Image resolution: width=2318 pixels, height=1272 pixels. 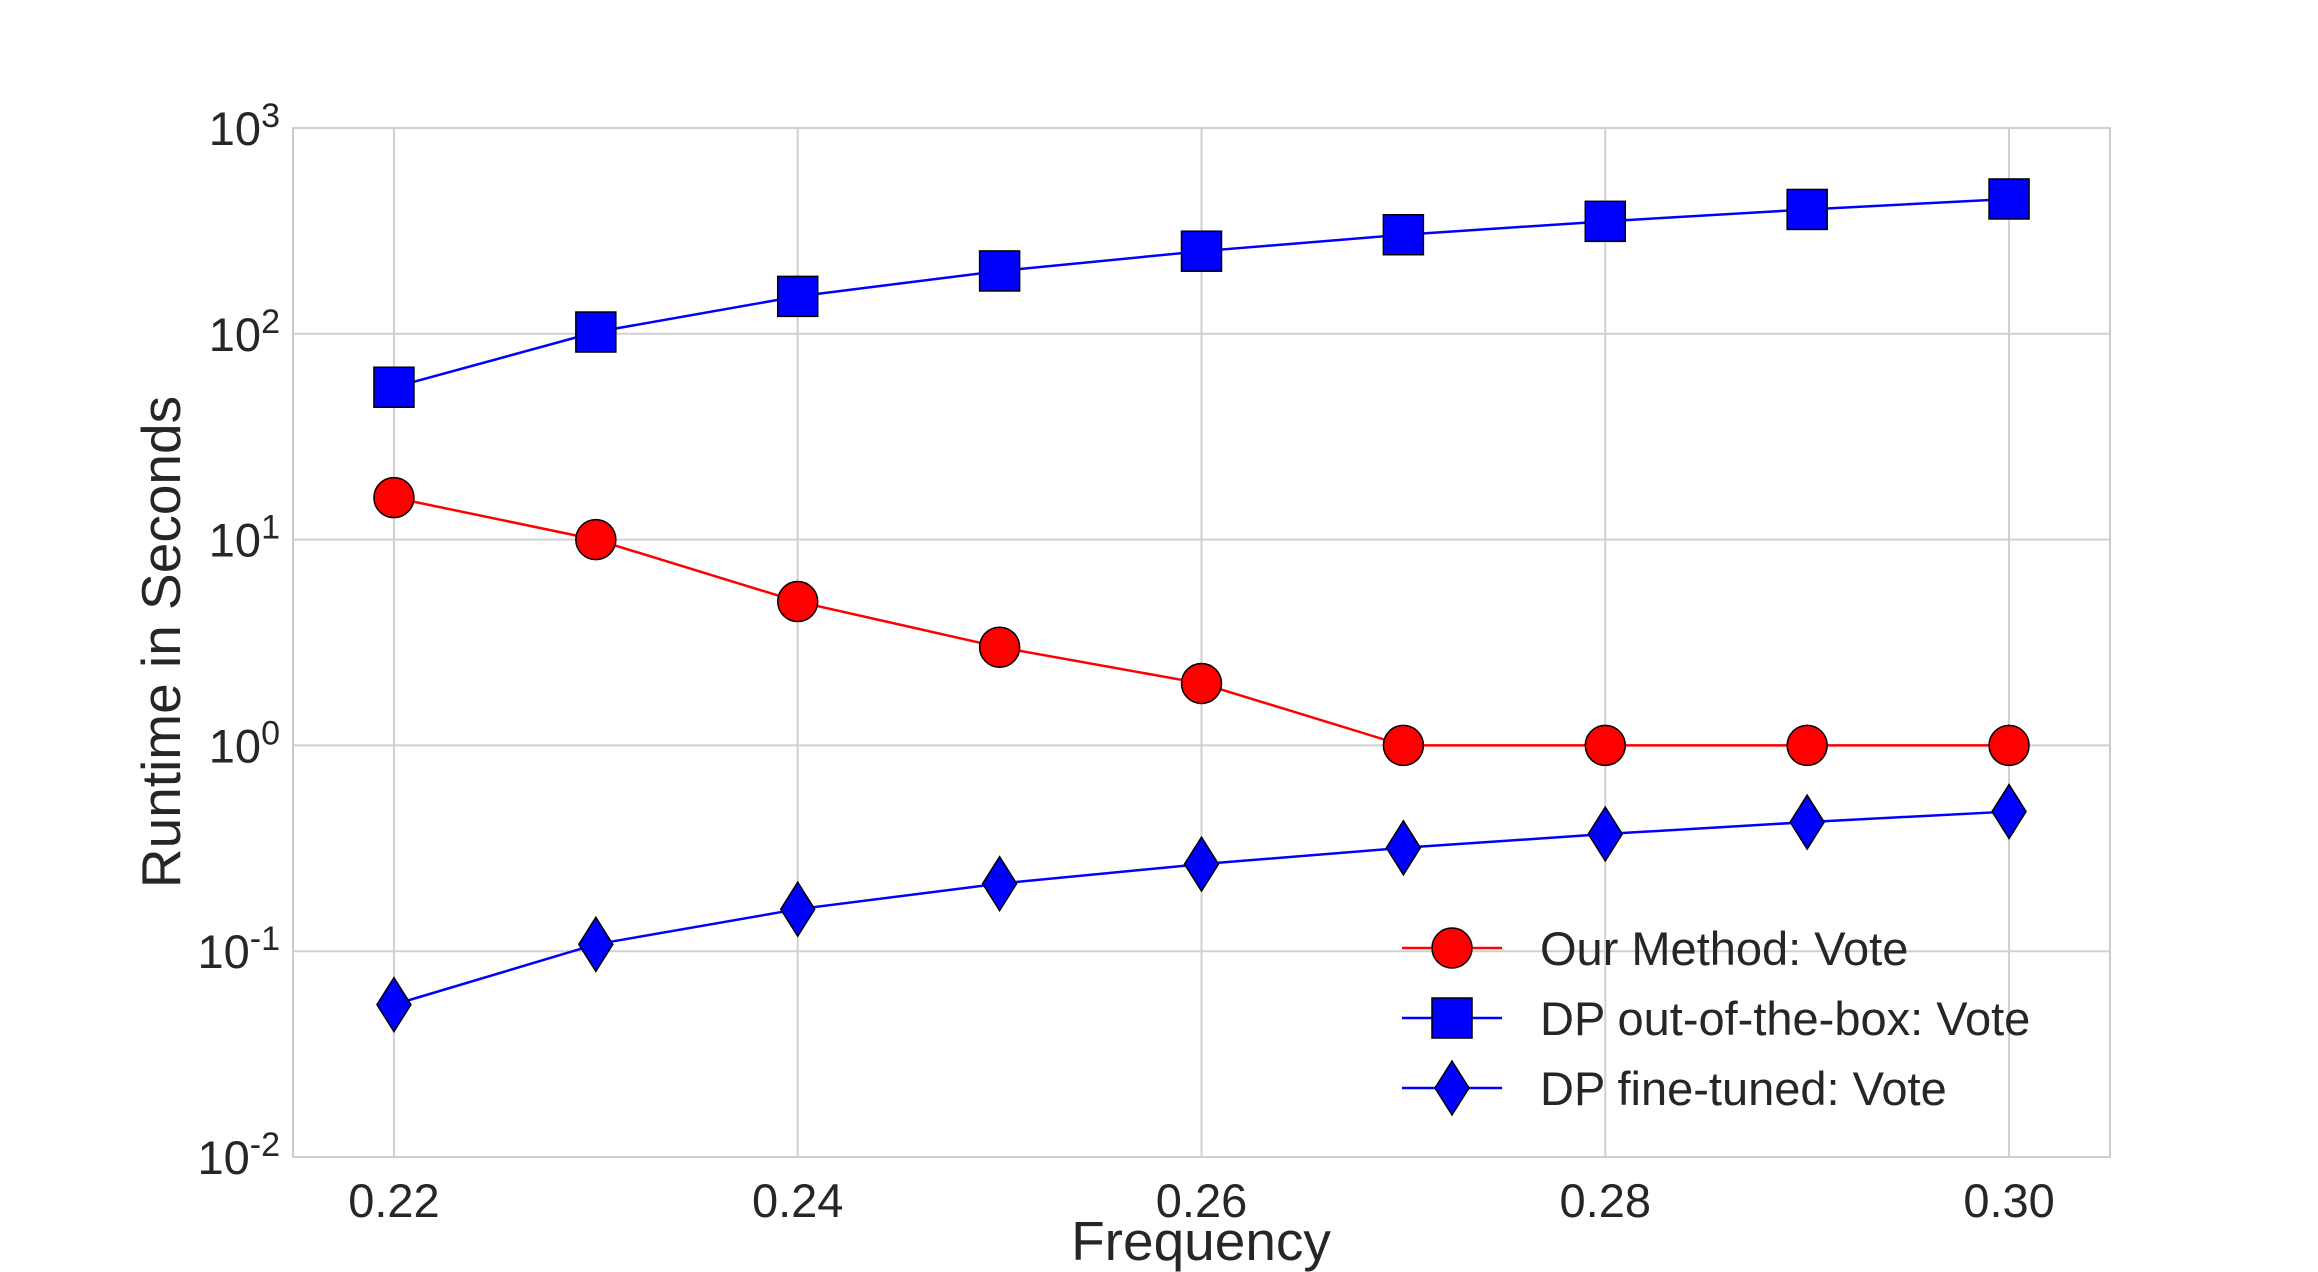 I want to click on legend-entry: Our Method: Vote, so click(x=1655, y=948).